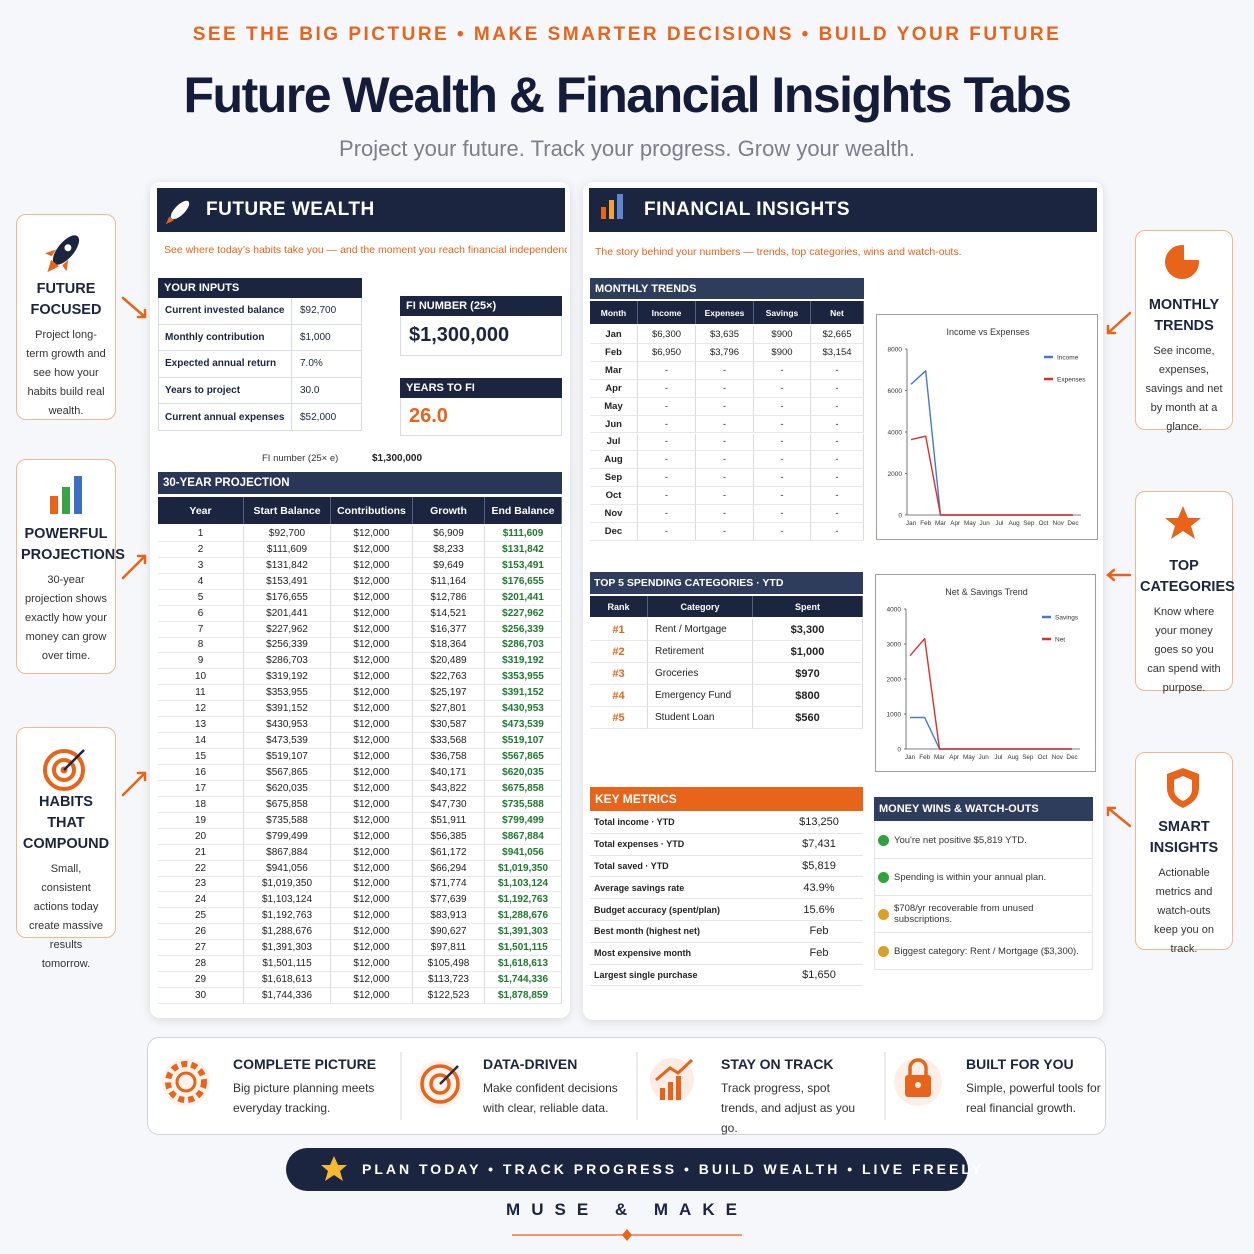 The image size is (1254, 1254). What do you see at coordinates (970, 523) in the screenshot?
I see `x-tick-label: May` at bounding box center [970, 523].